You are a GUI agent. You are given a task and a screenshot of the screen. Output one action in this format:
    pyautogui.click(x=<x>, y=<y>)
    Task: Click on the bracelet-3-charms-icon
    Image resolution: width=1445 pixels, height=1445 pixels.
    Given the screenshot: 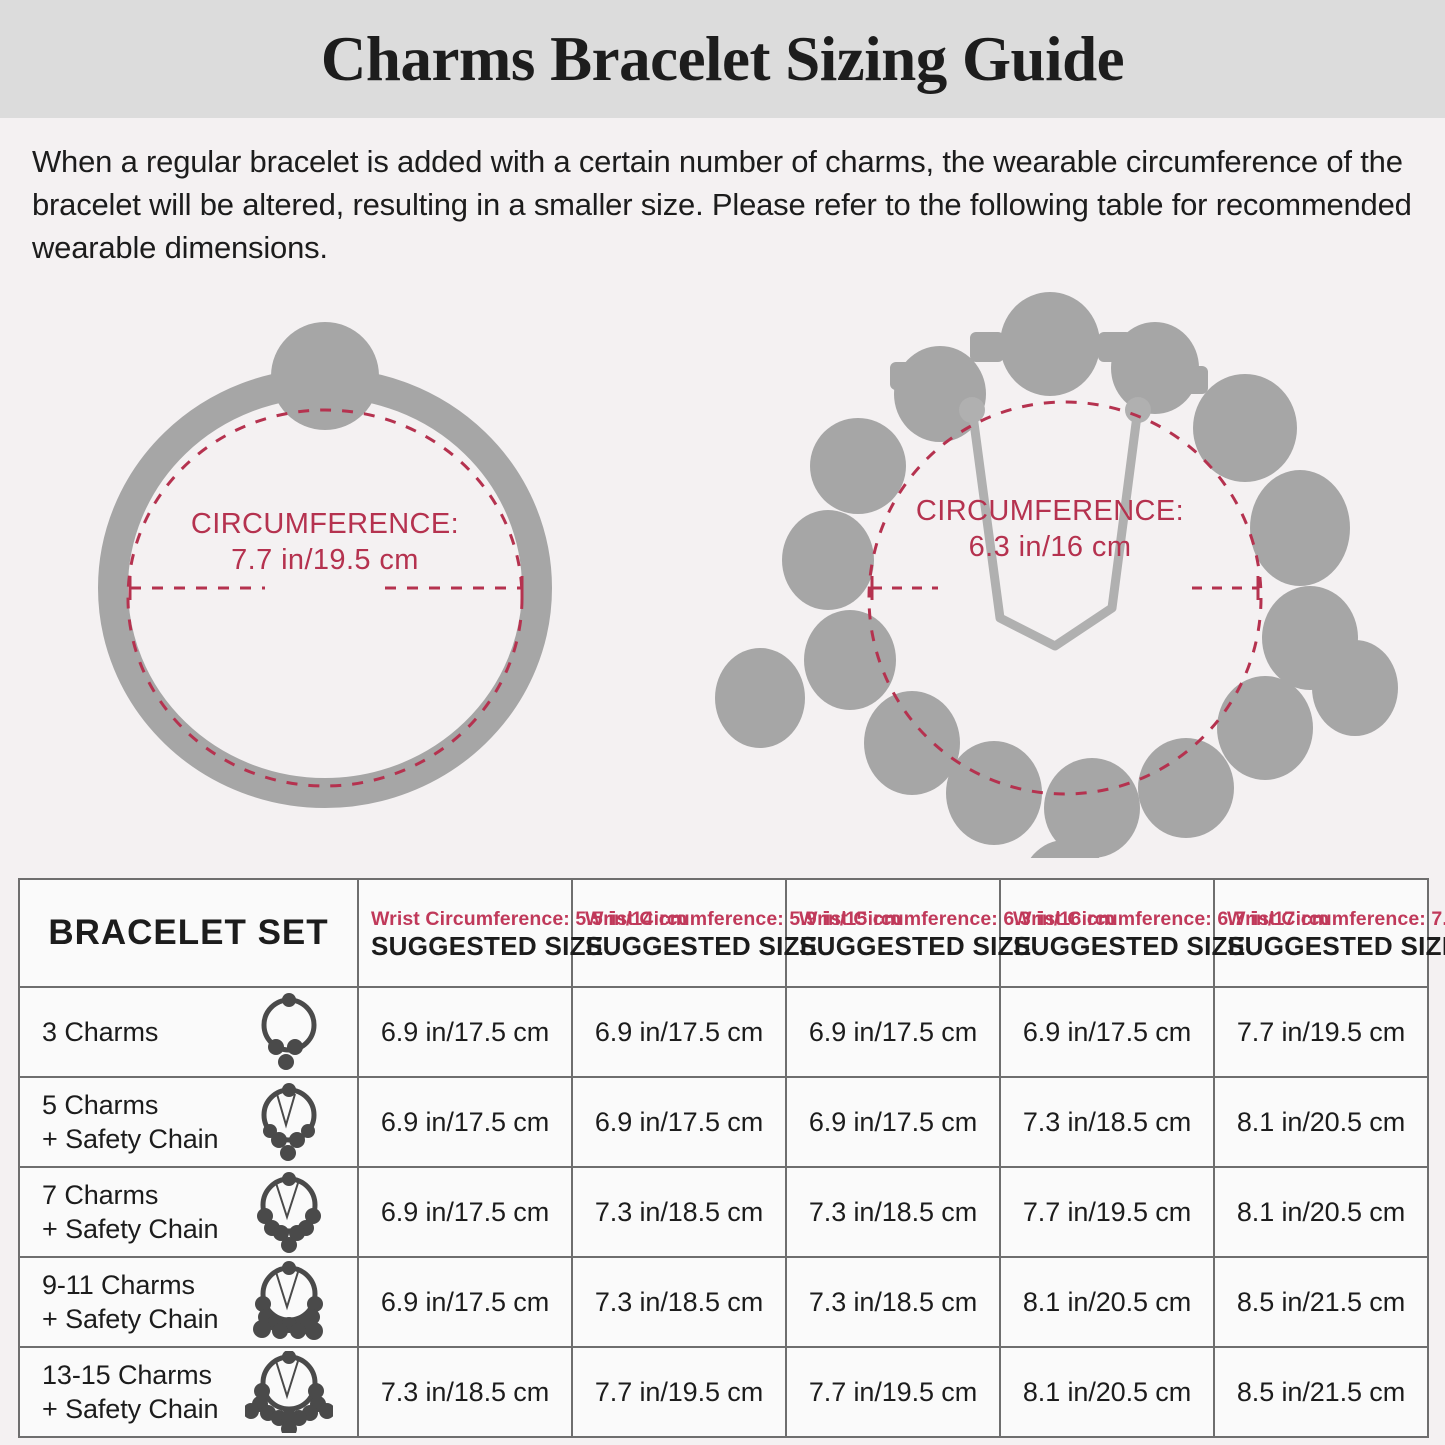 What is the action you would take?
    pyautogui.click(x=289, y=1031)
    